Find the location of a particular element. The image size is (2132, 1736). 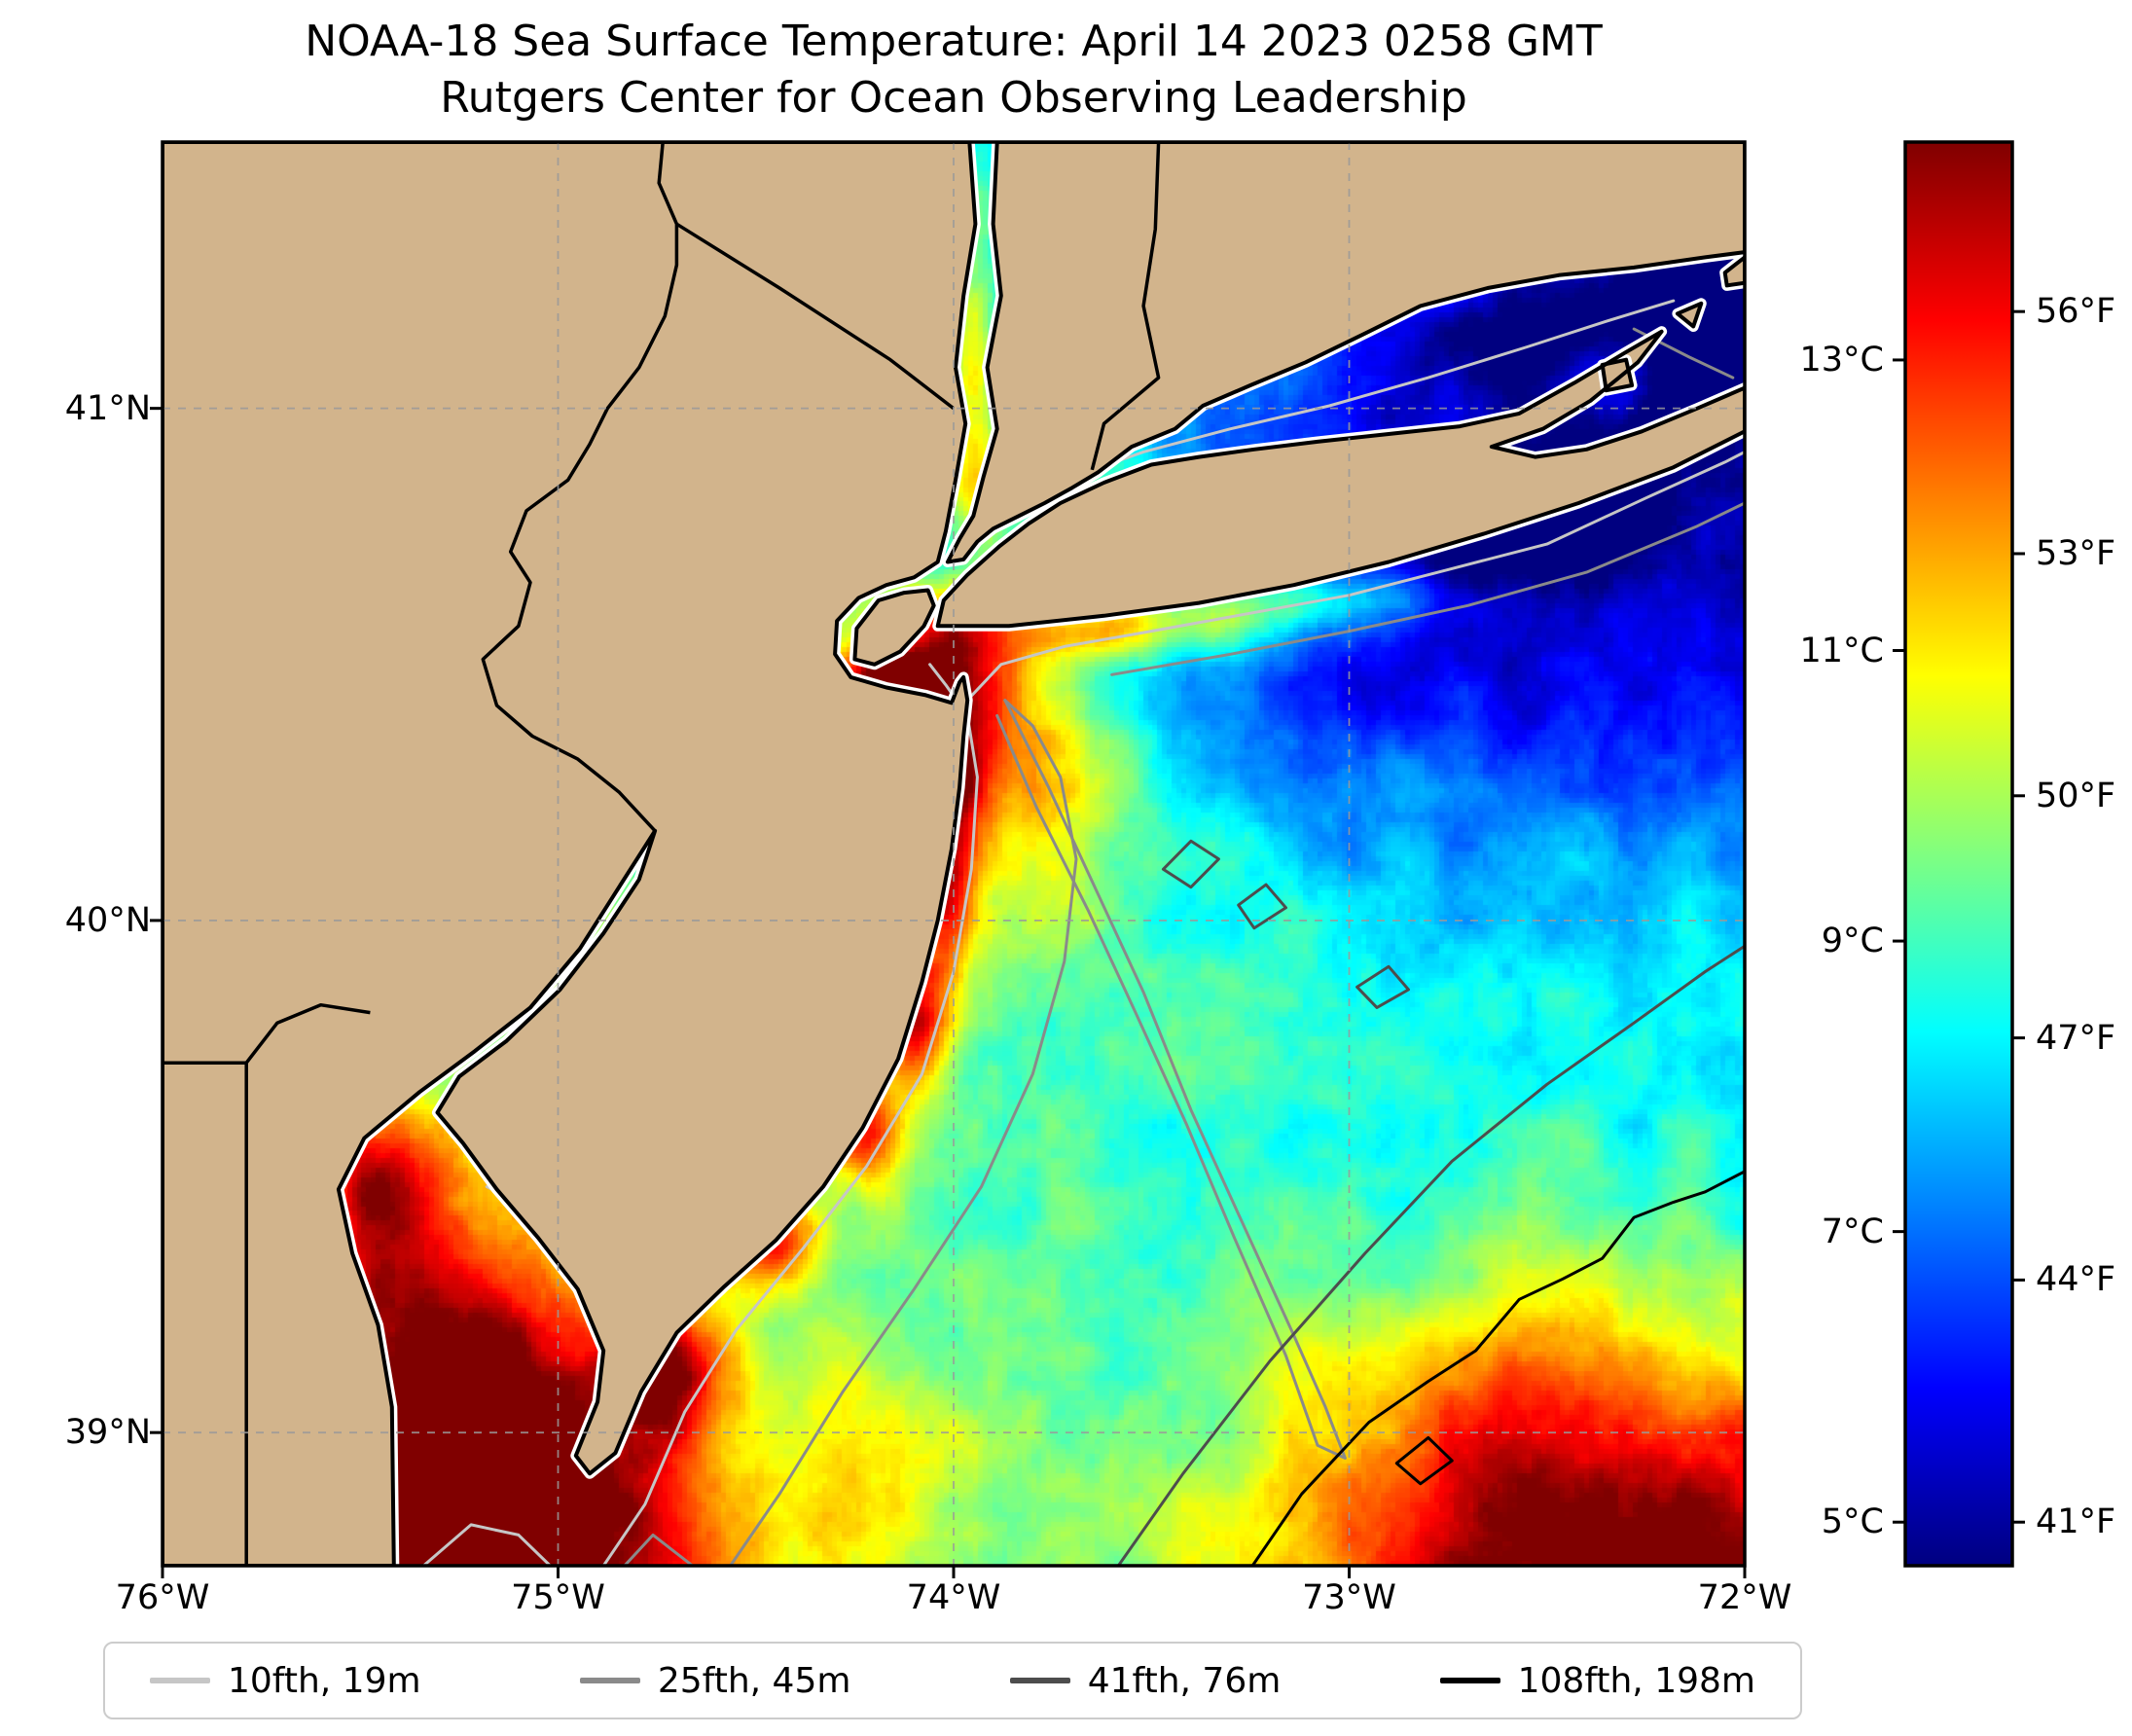

legend-item: 25fth, 45m is located at coordinates (715, 1681).